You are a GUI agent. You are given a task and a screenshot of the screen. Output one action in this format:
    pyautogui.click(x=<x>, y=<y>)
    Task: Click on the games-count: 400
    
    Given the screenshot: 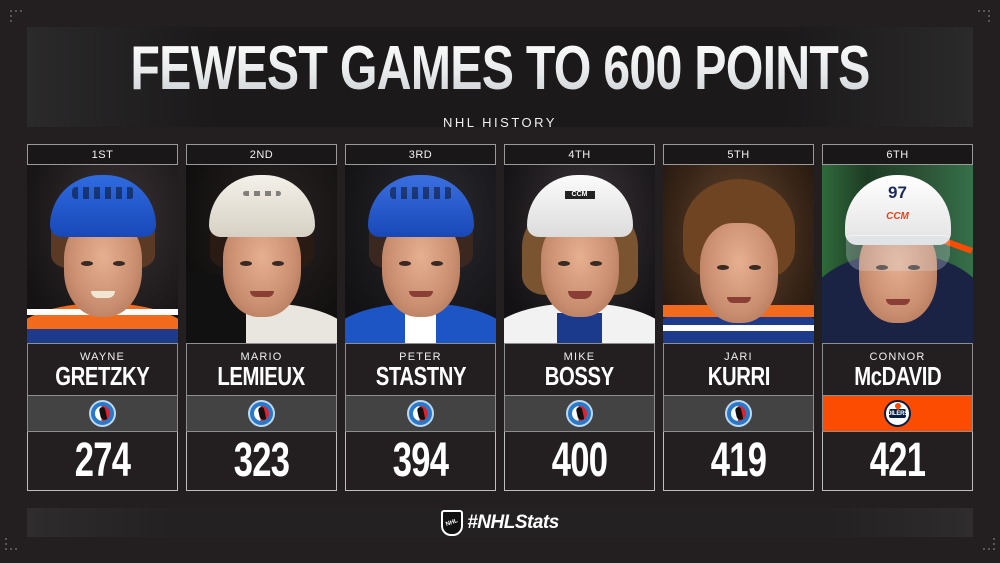 What is the action you would take?
    pyautogui.click(x=579, y=460)
    